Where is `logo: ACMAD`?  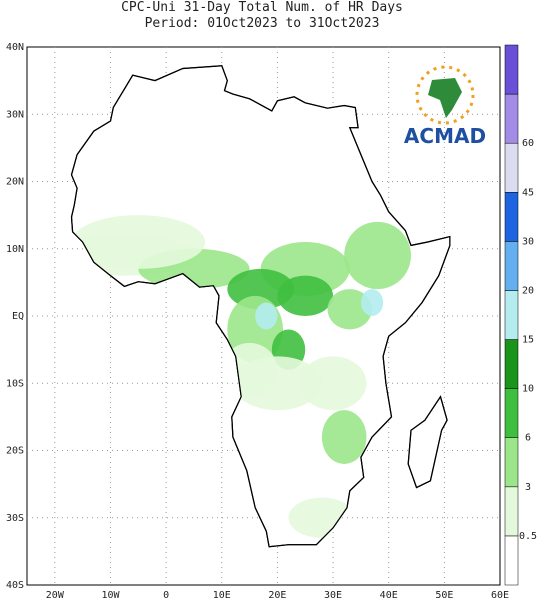 logo: ACMAD is located at coordinates (445, 106).